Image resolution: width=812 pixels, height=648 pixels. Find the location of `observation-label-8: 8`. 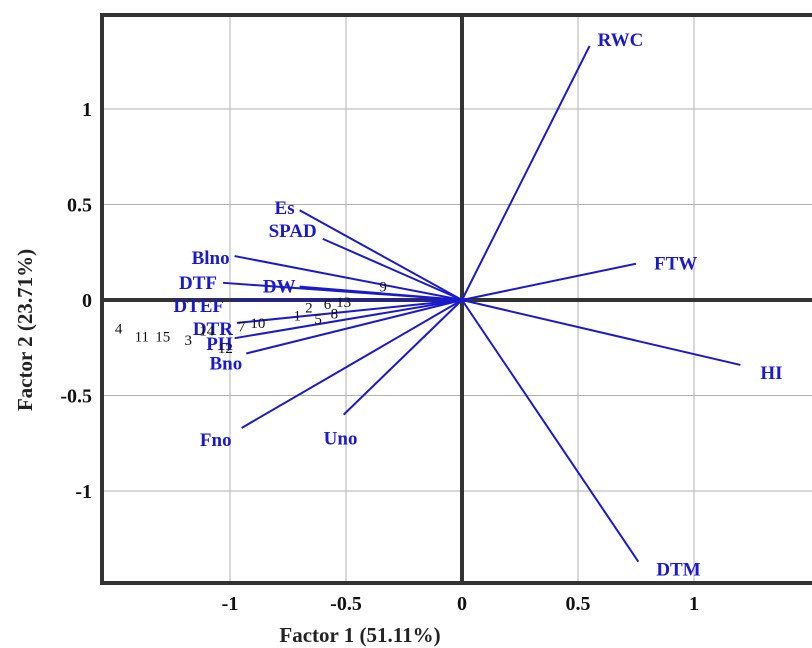

observation-label-8: 8 is located at coordinates (335, 314).